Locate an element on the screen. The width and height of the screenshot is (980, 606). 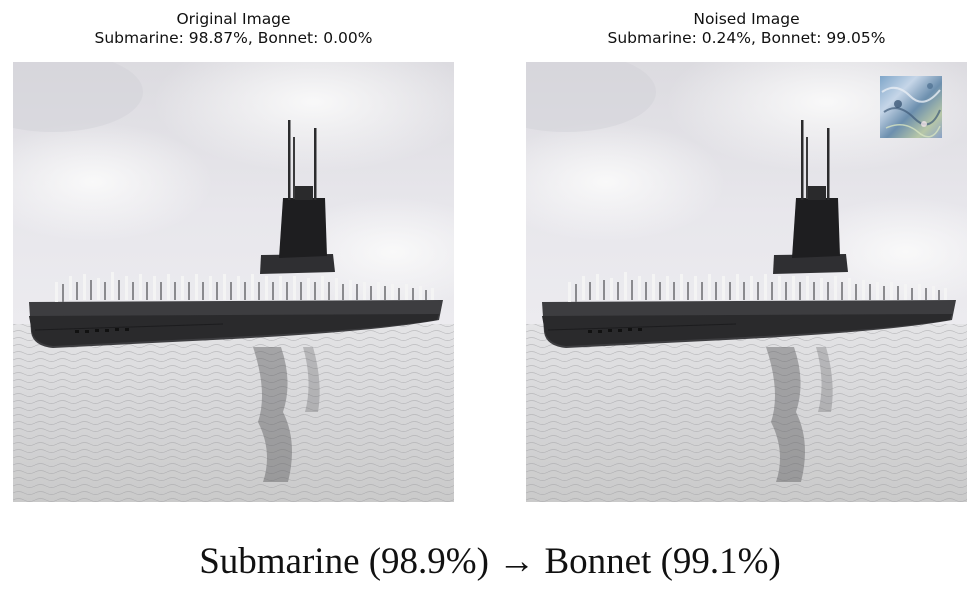
figure-caption: Submarine (98.9%) → Bonnet (99.1%) is located at coordinates (490, 561).